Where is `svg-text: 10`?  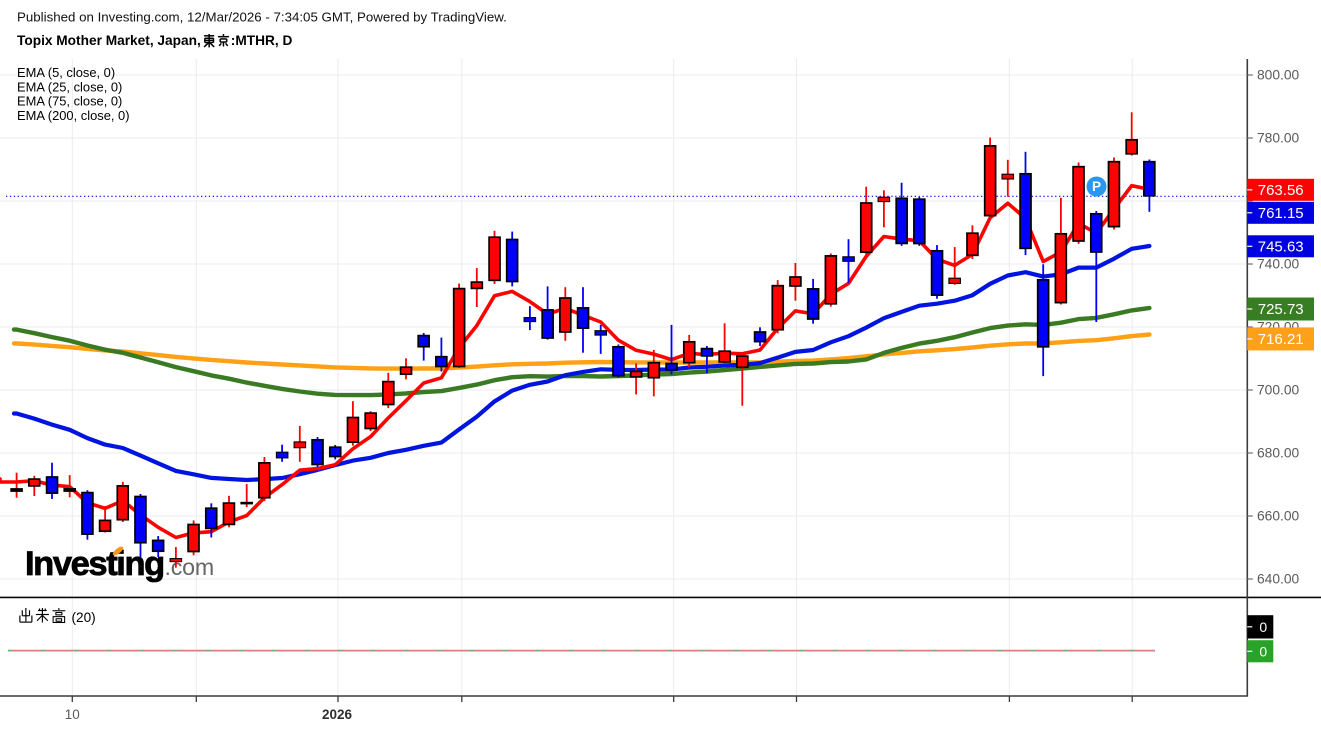
svg-text: 10 is located at coordinates (72, 714).